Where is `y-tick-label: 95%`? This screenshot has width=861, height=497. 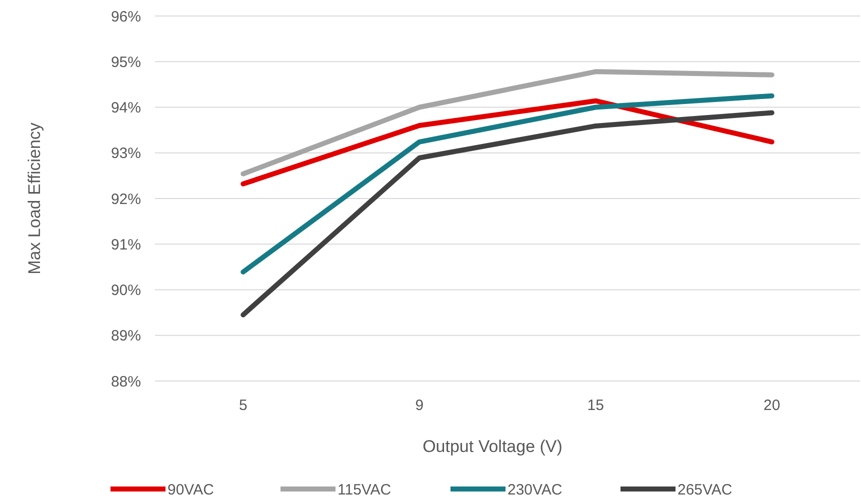 y-tick-label: 95% is located at coordinates (125, 62).